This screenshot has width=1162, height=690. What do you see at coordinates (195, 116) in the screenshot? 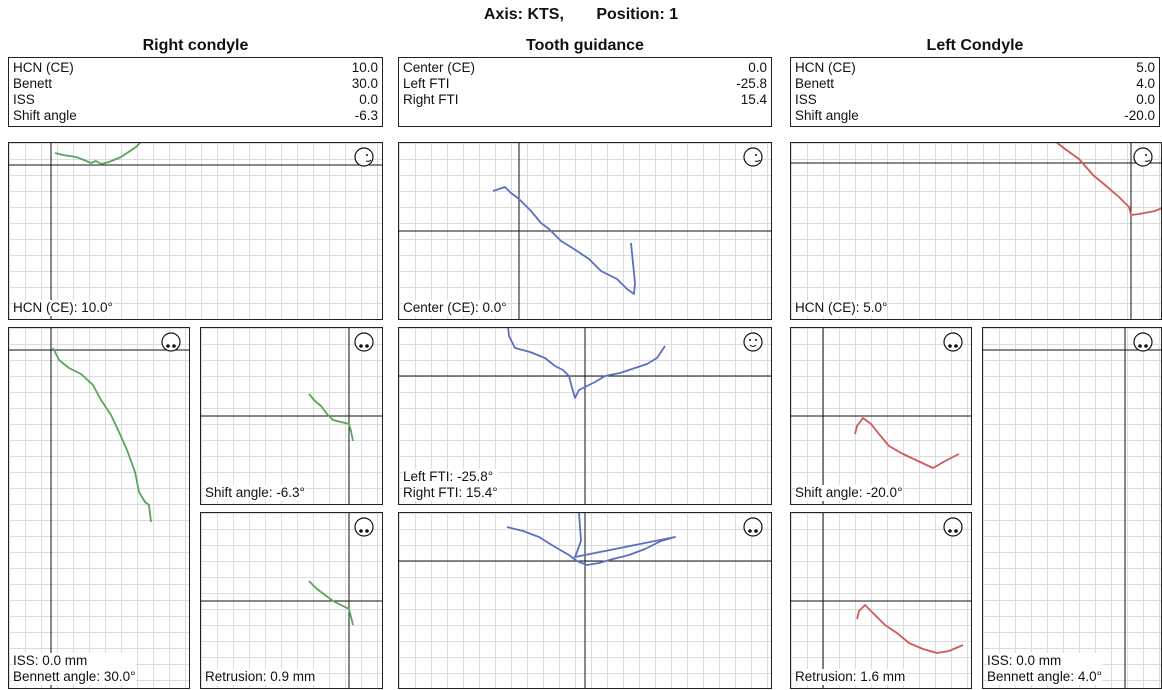
I see `table-row: Shift angle -6.3` at bounding box center [195, 116].